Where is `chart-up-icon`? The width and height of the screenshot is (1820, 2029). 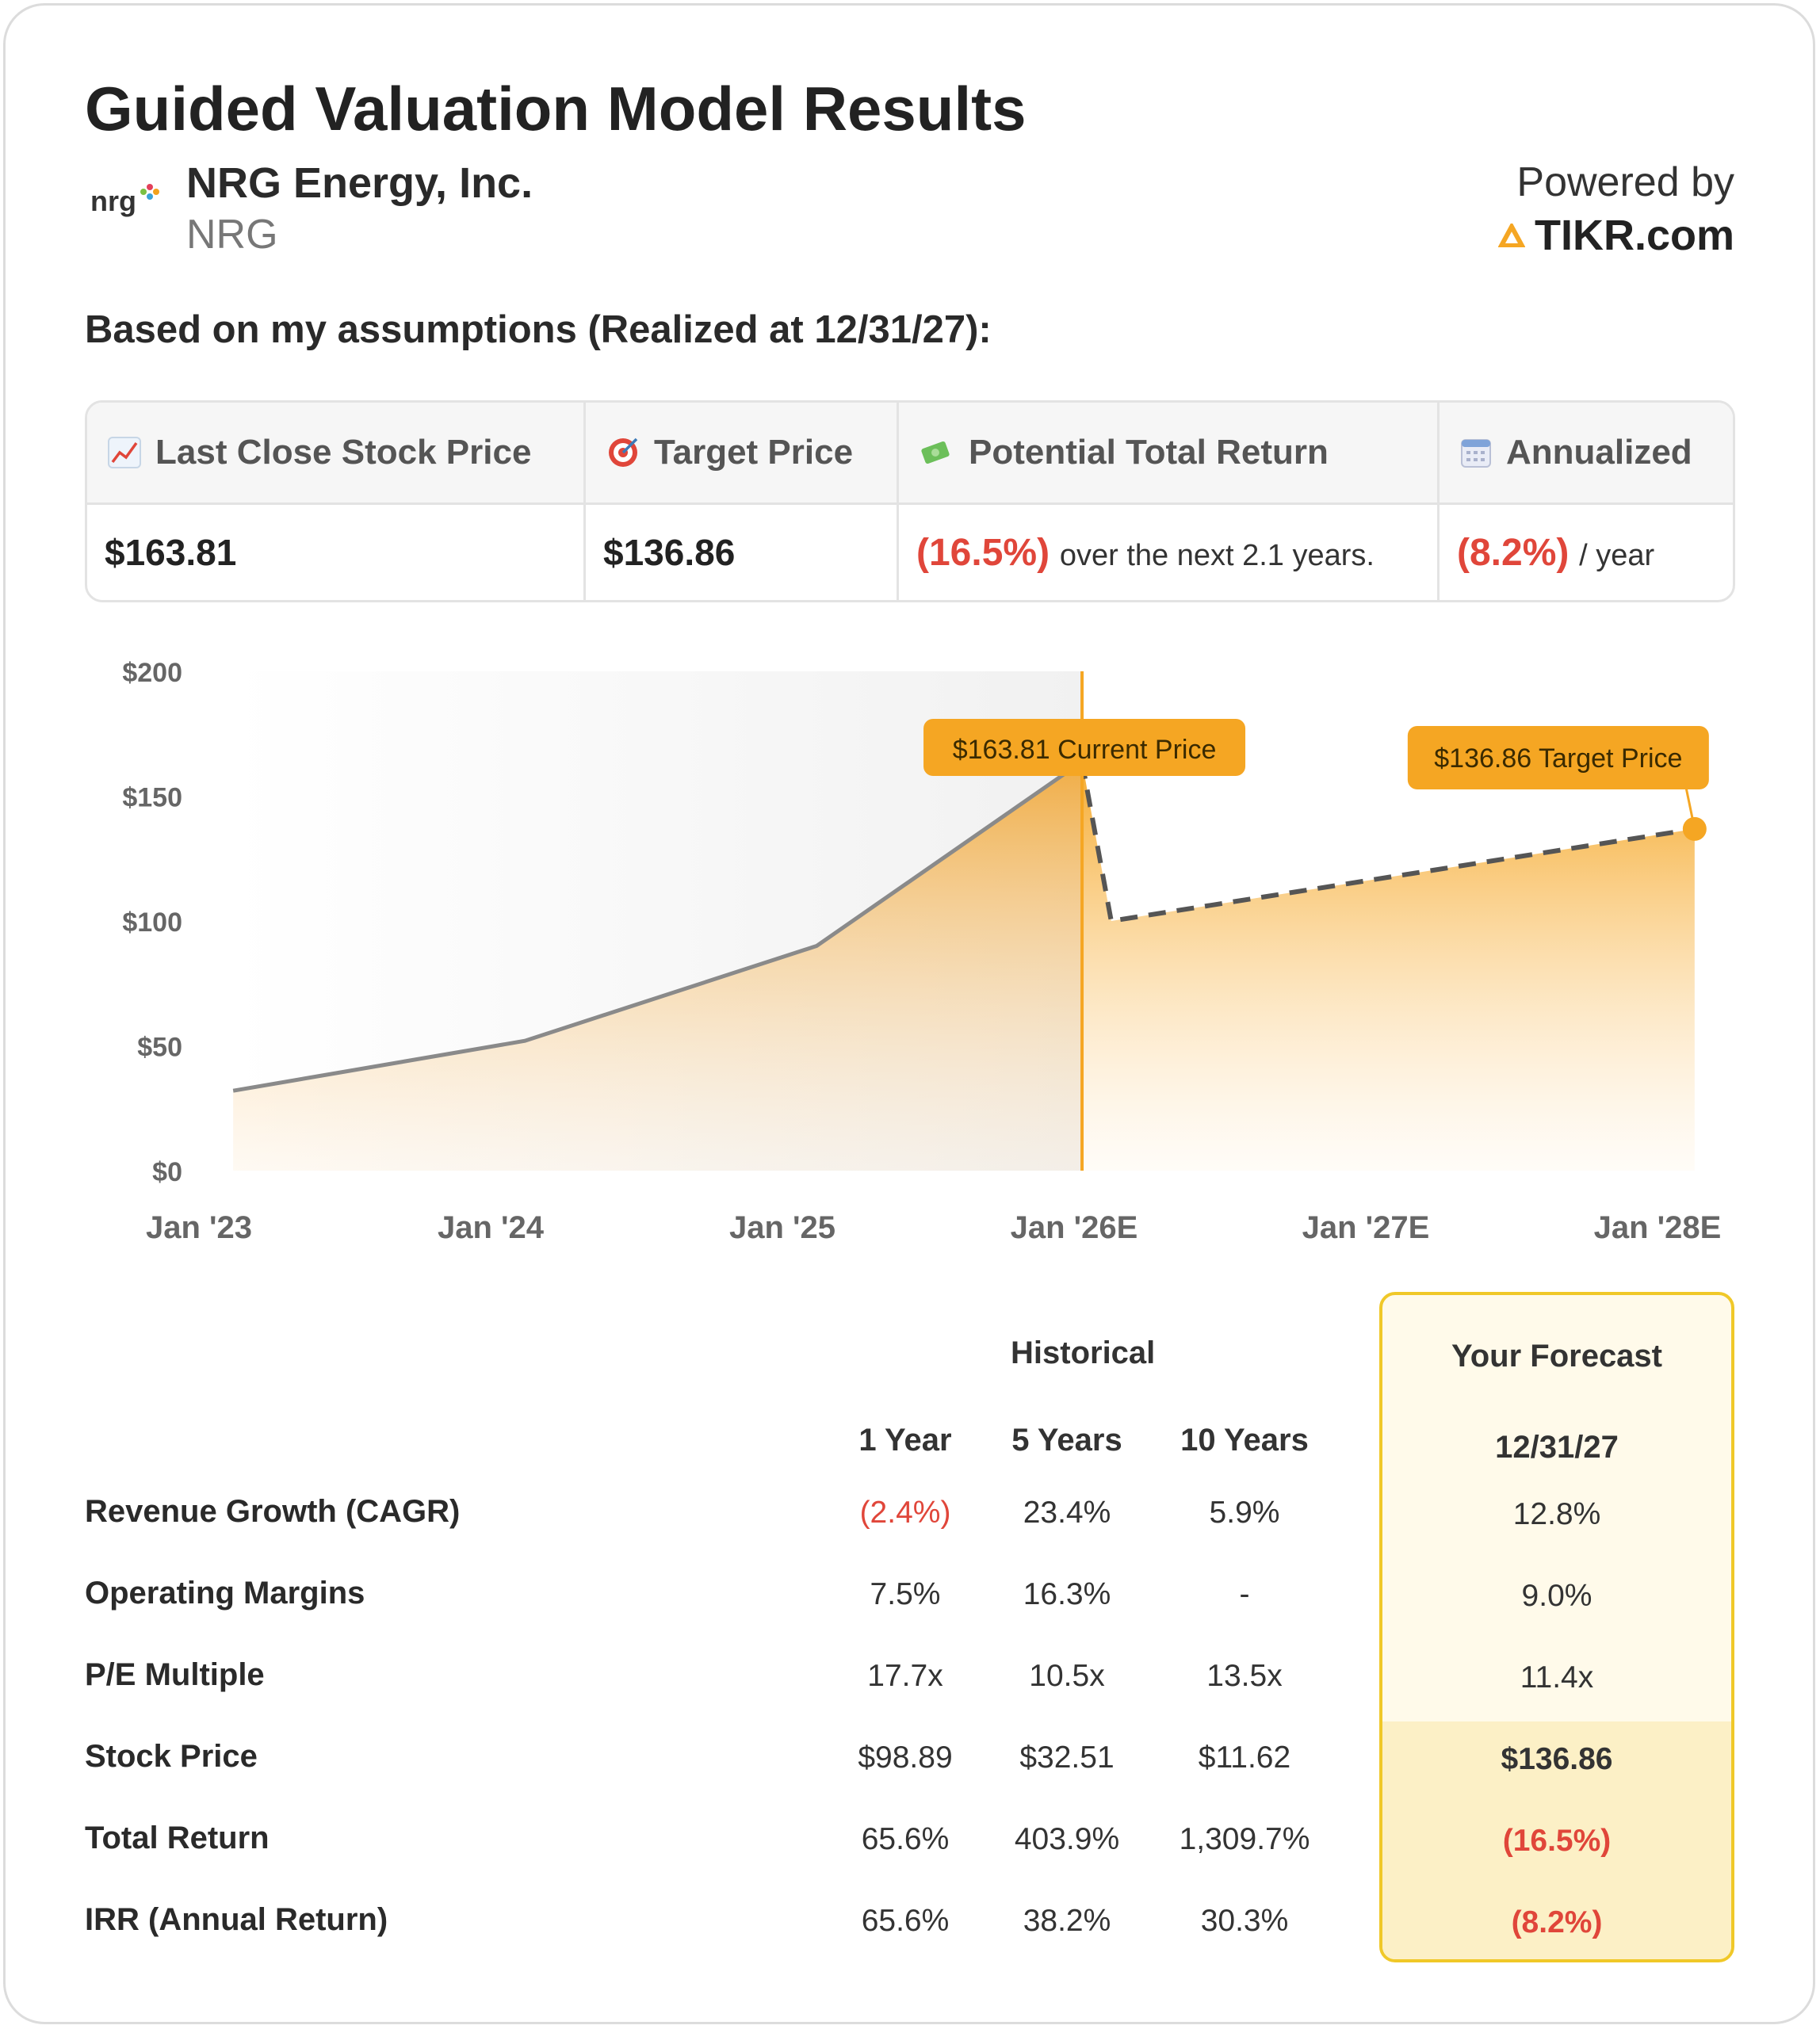 chart-up-icon is located at coordinates (124, 452).